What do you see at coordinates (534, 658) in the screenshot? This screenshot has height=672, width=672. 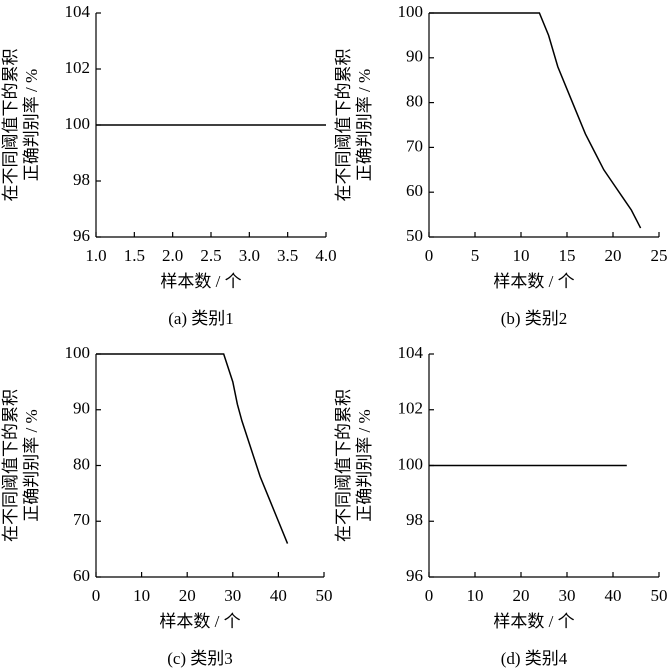 I see `caption: (d) 类别4` at bounding box center [534, 658].